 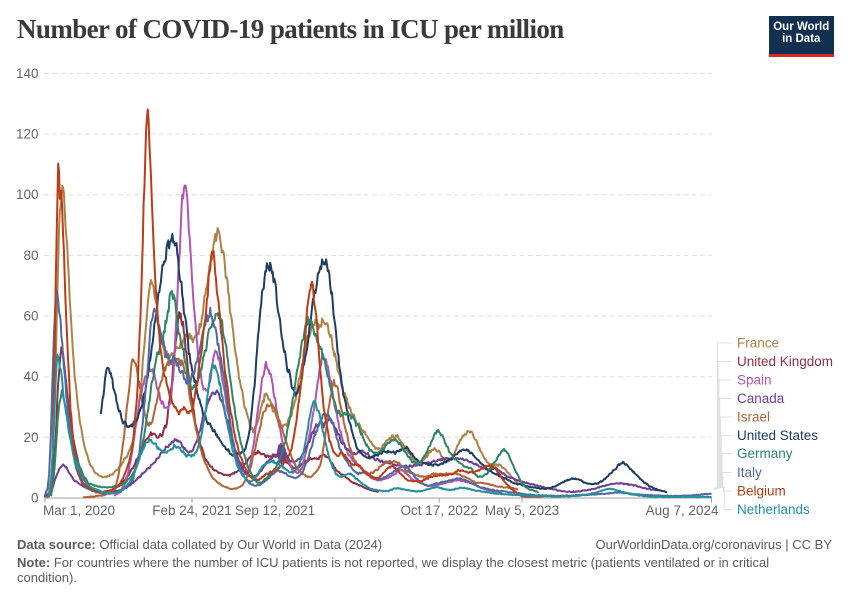 I want to click on svg-text: 0, so click(x=35, y=498).